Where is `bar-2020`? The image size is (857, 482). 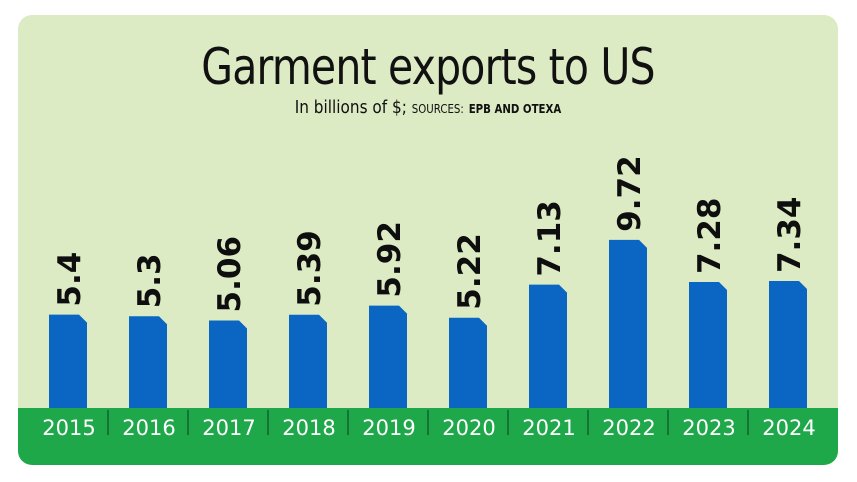 bar-2020 is located at coordinates (468, 362).